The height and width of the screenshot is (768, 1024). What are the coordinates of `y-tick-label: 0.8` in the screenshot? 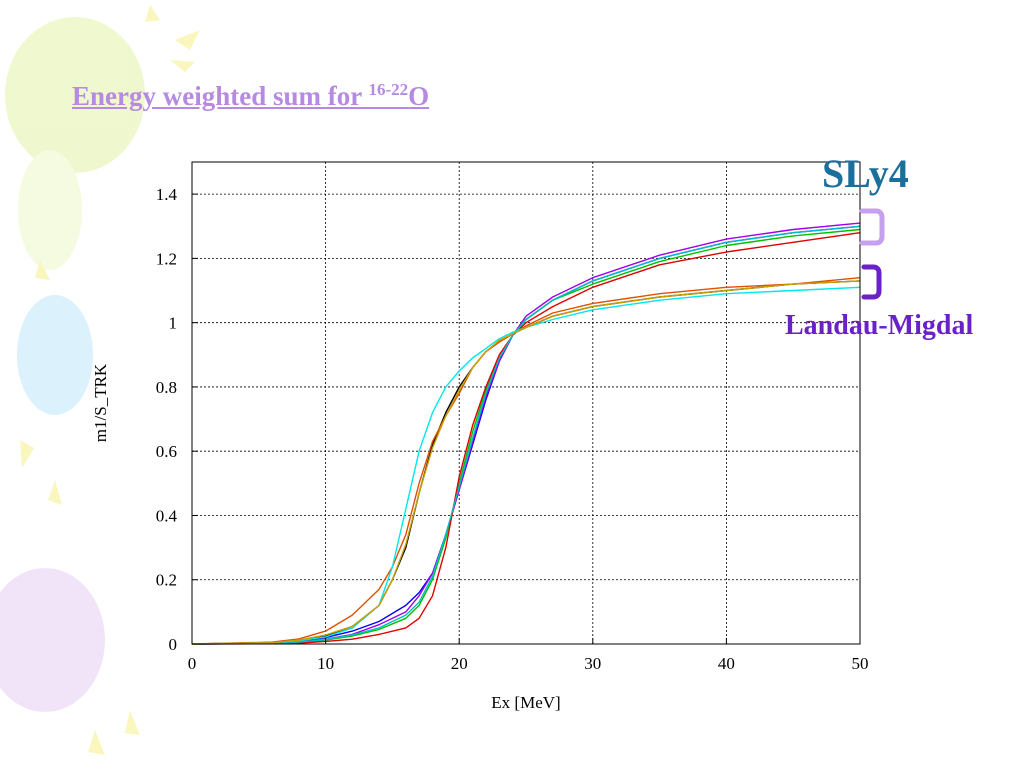 It's located at (166, 387).